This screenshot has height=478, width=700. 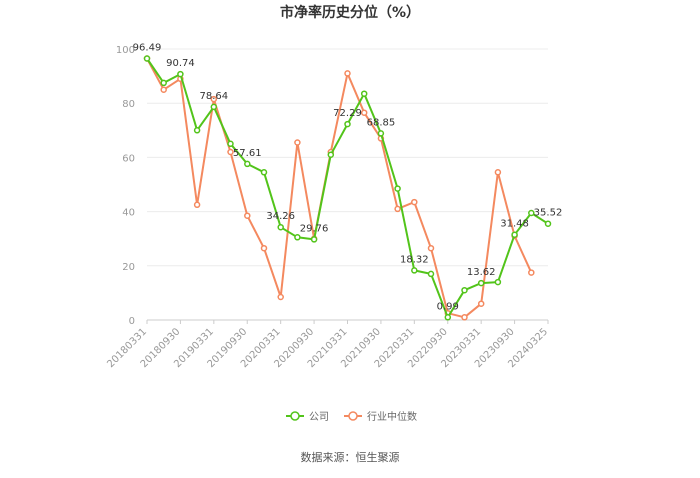 What do you see at coordinates (448, 306) in the screenshot?
I see `data-label: 0.99` at bounding box center [448, 306].